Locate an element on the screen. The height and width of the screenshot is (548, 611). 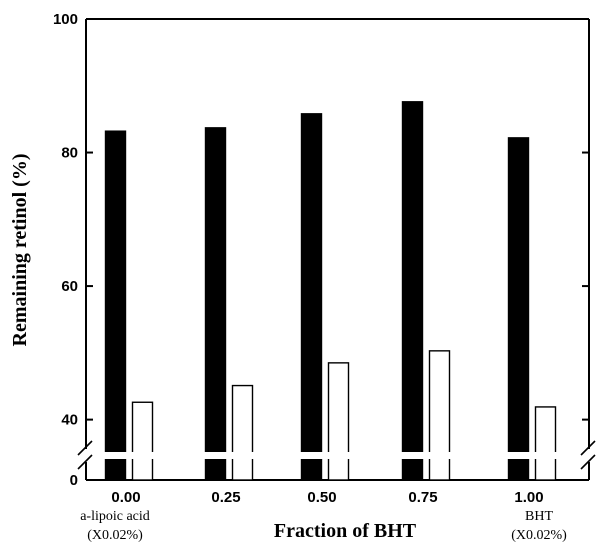
x-tick-label: 1.00 is located at coordinates (528, 497).